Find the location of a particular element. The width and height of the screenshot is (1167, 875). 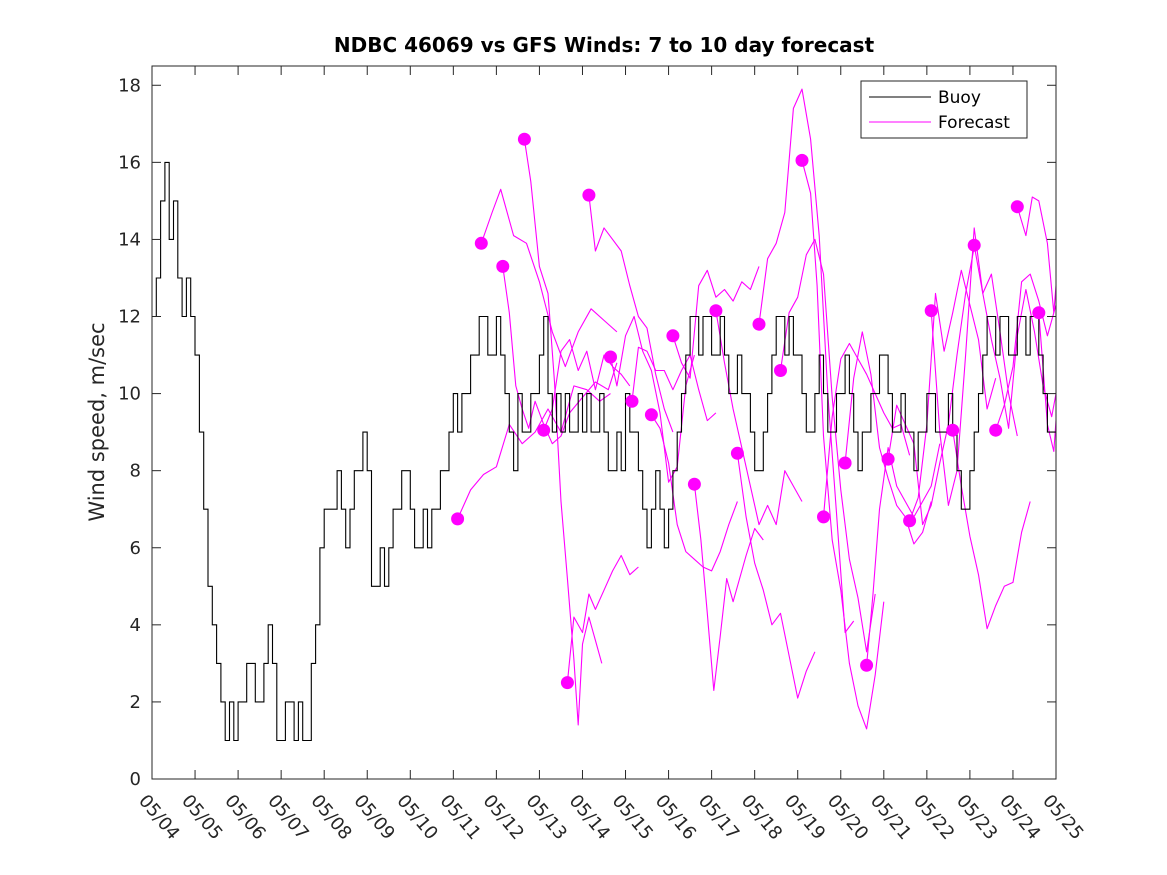

y-tick-label: 16 is located at coordinates (129, 162).